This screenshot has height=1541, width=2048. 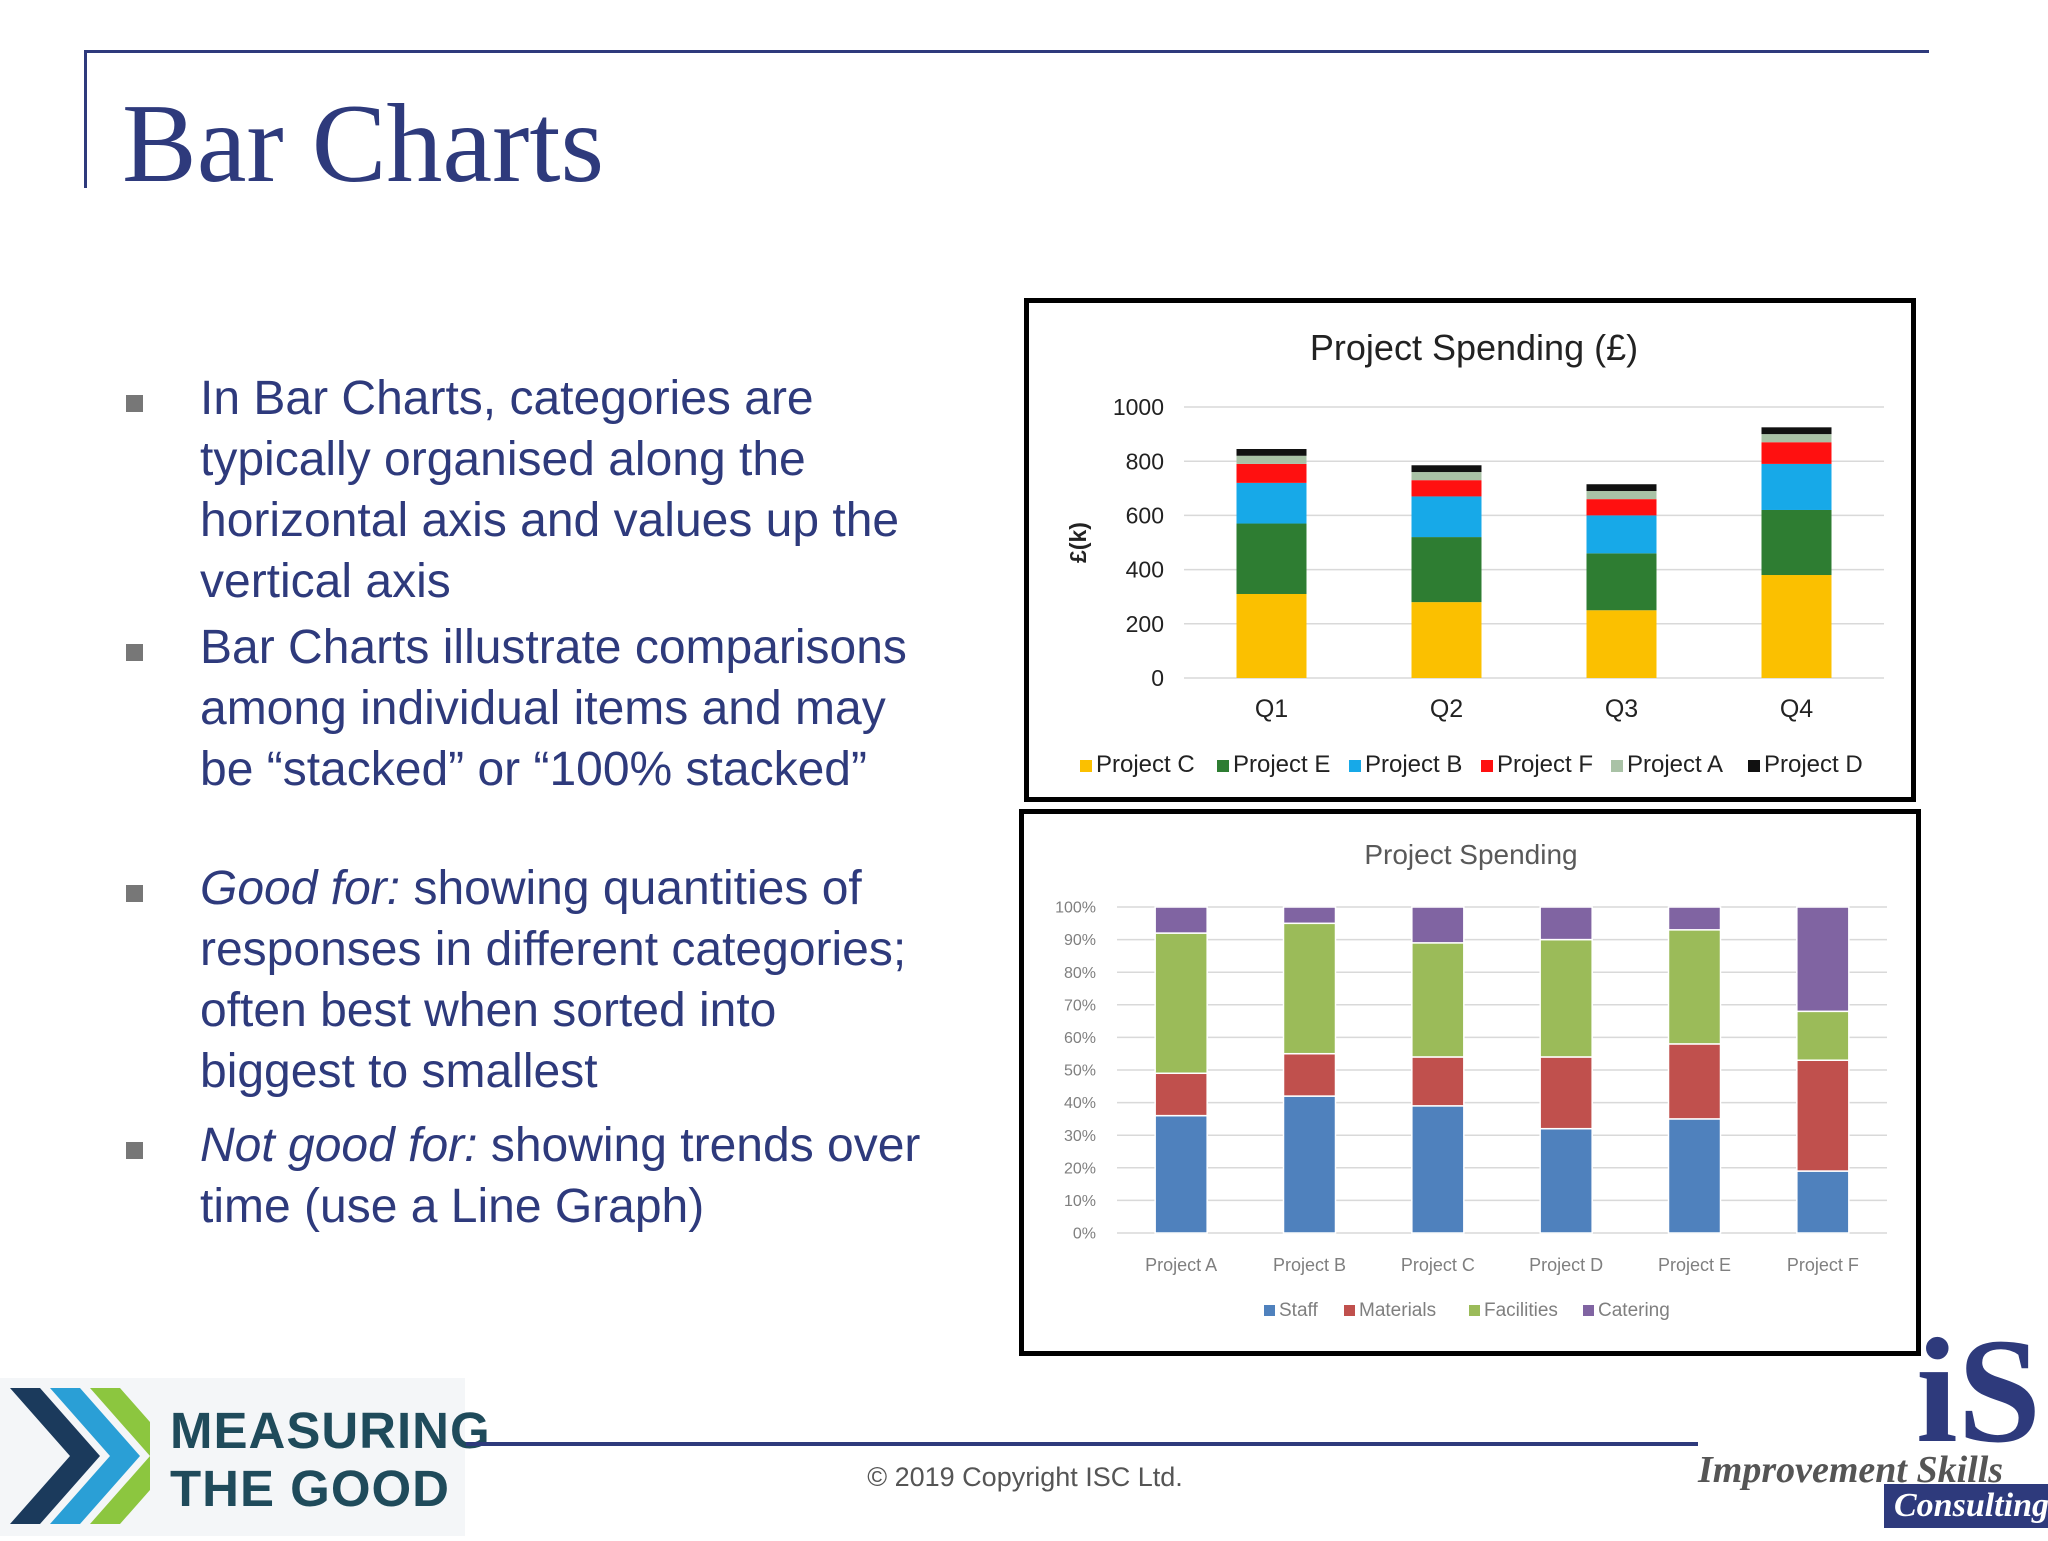 What do you see at coordinates (1080, 973) in the screenshot?
I see `y-tick-label: 80%` at bounding box center [1080, 973].